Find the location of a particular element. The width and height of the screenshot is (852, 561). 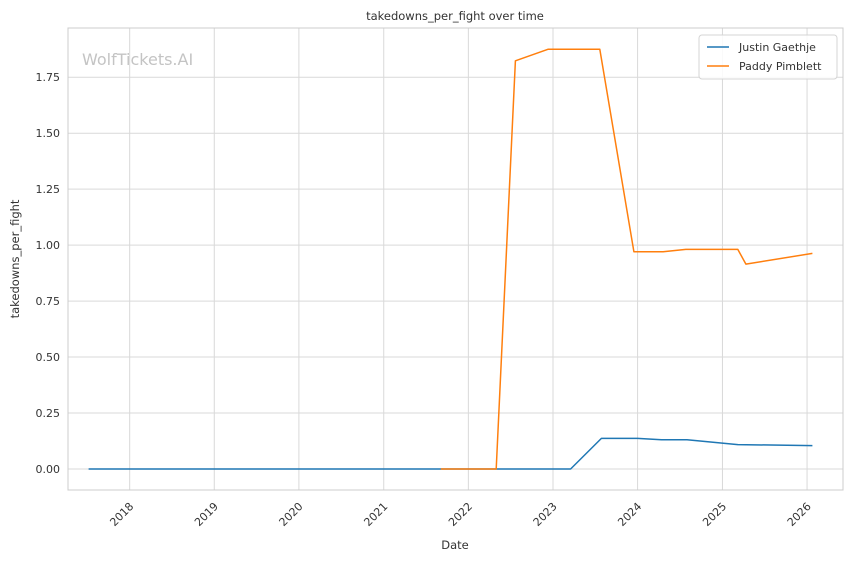

y-tick-label: 1.50 is located at coordinates (48, 133).